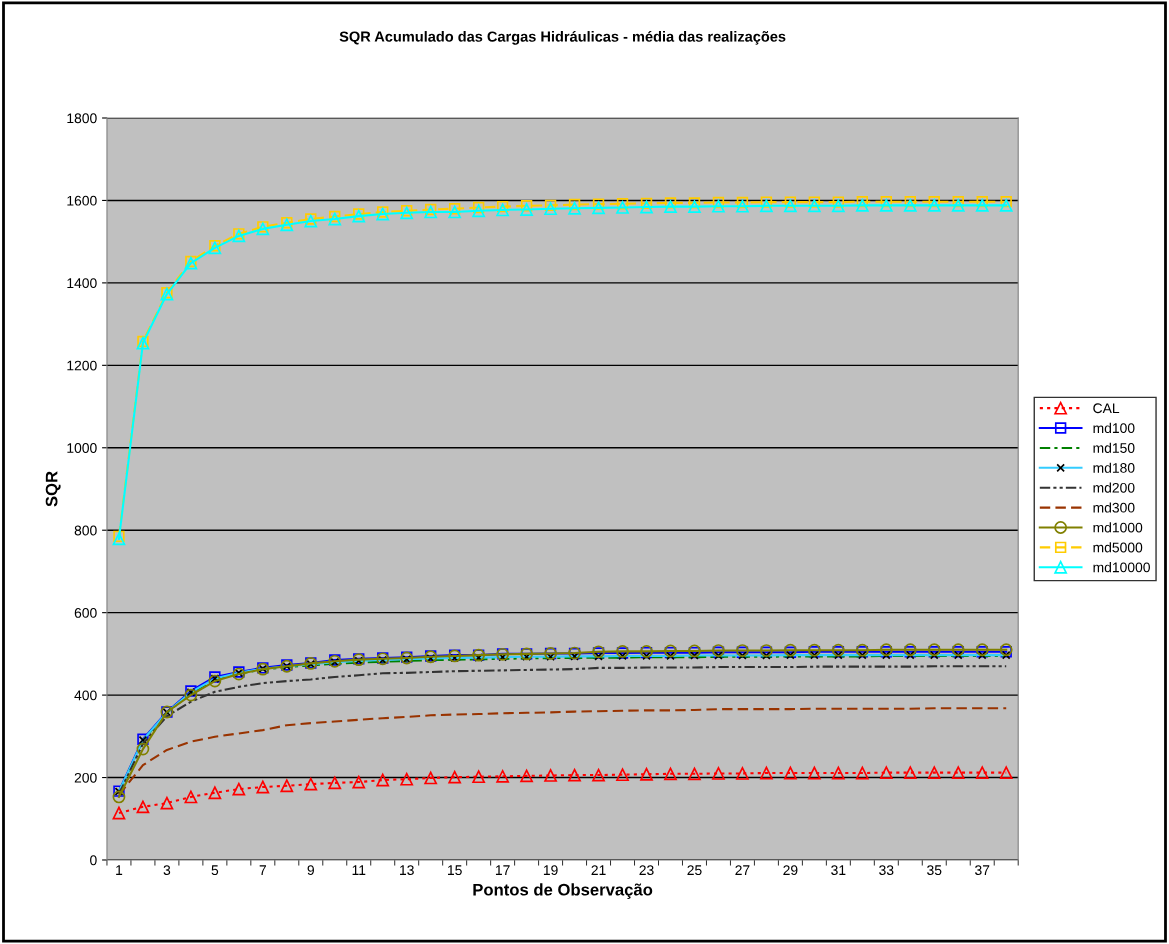  Describe the element at coordinates (455, 870) in the screenshot. I see `x-tick-label: 15` at that location.